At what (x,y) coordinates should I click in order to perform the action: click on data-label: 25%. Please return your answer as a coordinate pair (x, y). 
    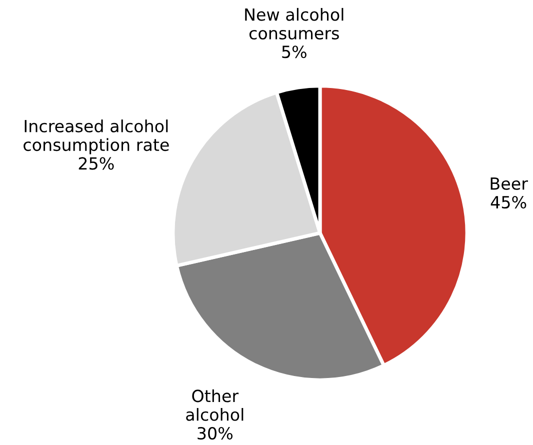
    Looking at the image, I should click on (96, 163).